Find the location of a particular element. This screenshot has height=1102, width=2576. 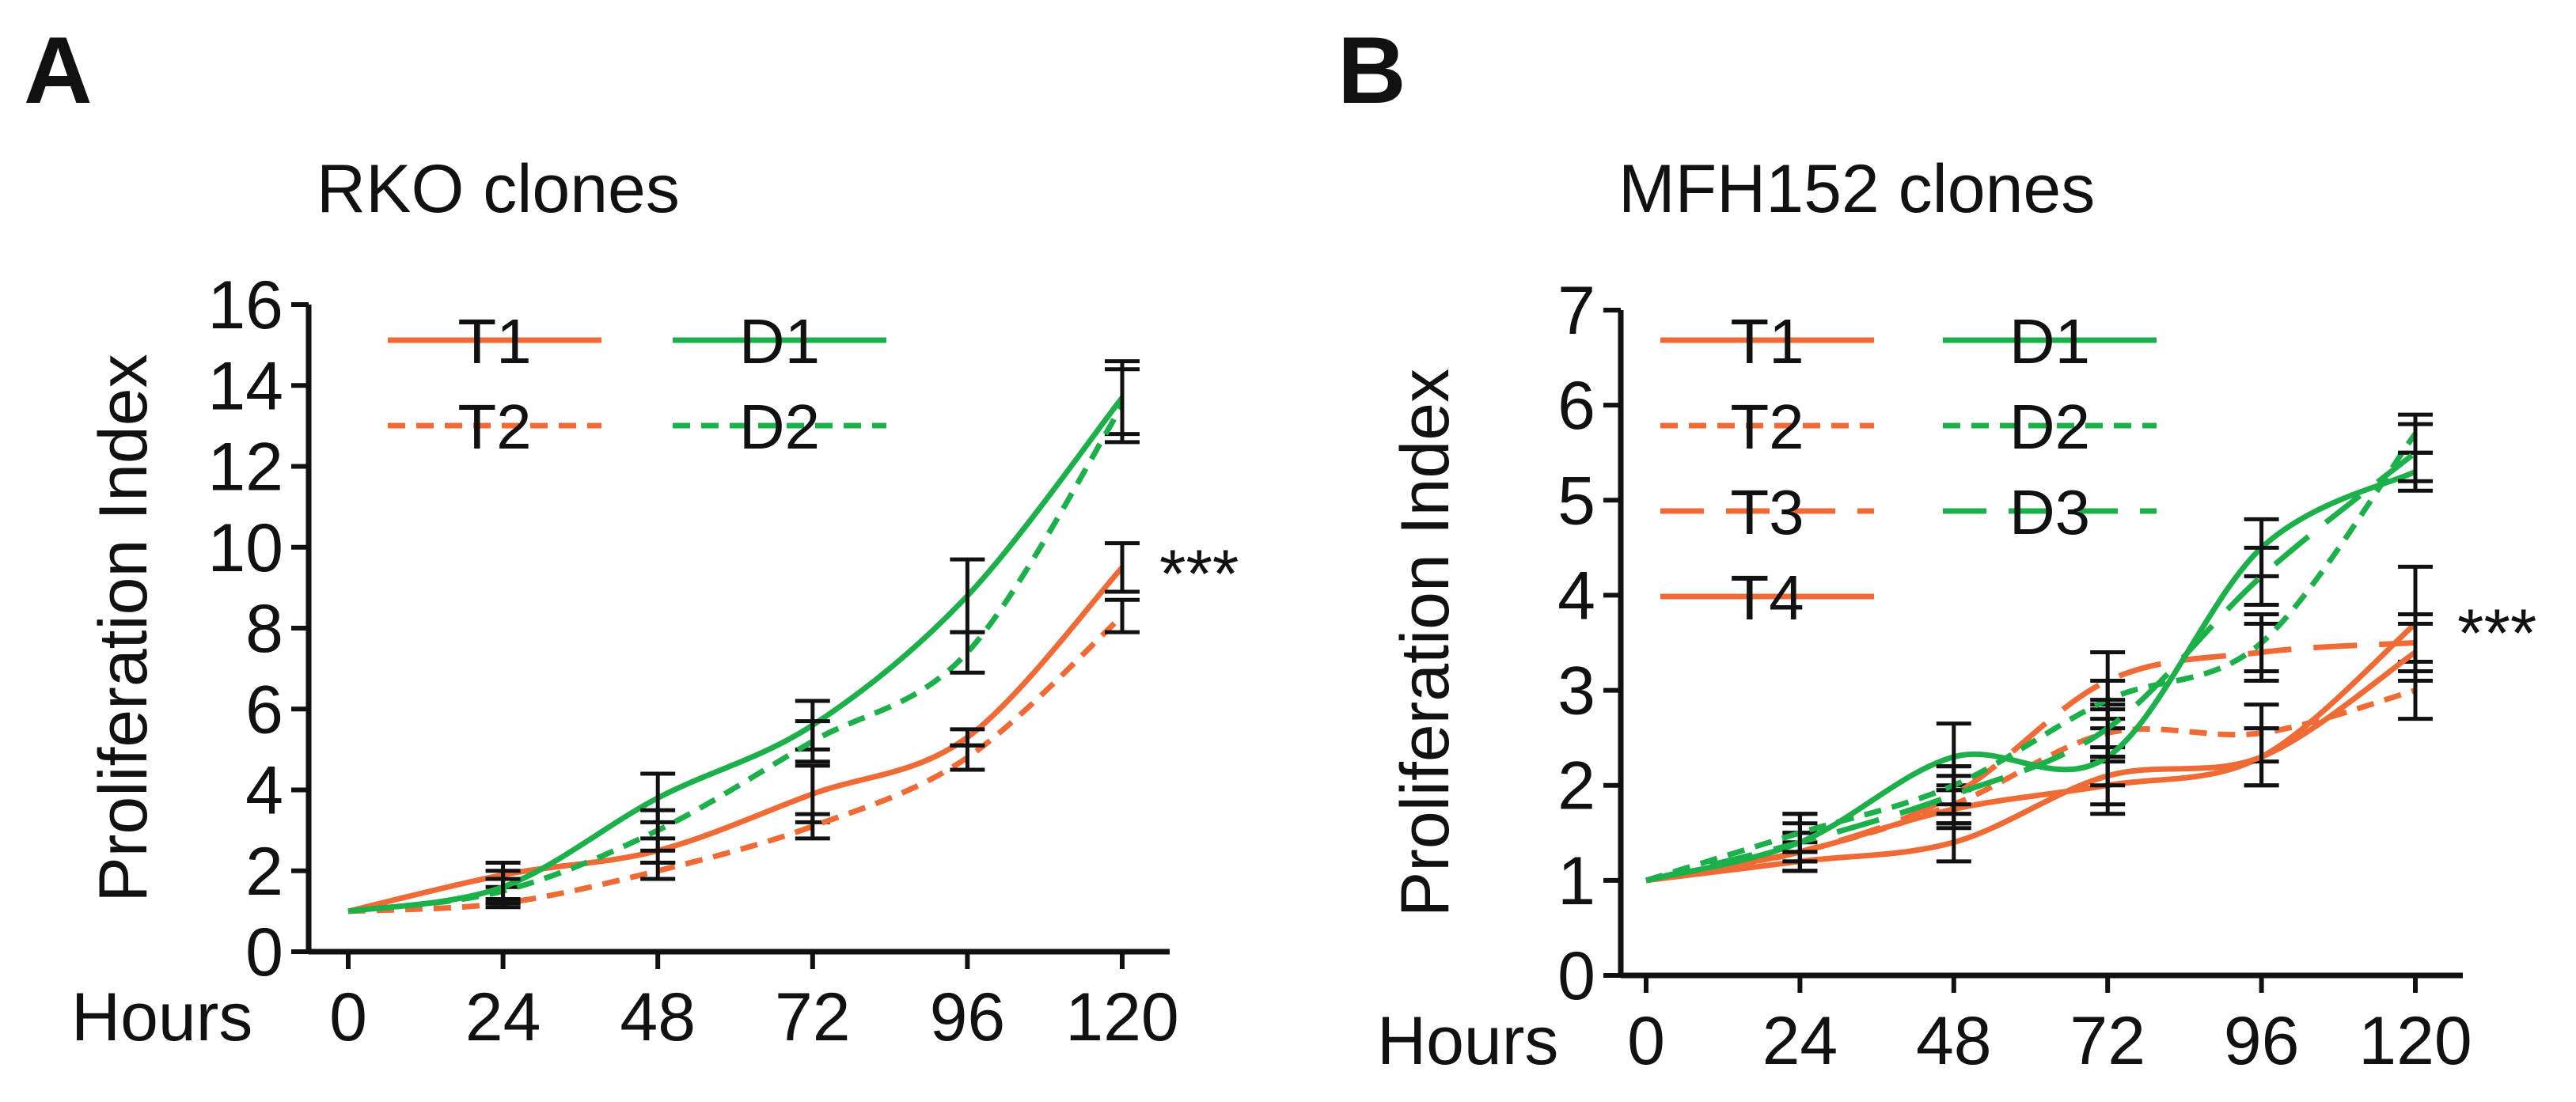

series-t3 is located at coordinates (2039, 748).